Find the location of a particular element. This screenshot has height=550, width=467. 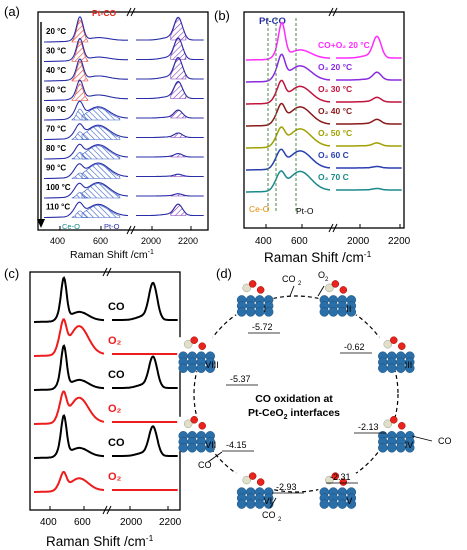

energy-label: -2.13 is located at coordinates (368, 427).